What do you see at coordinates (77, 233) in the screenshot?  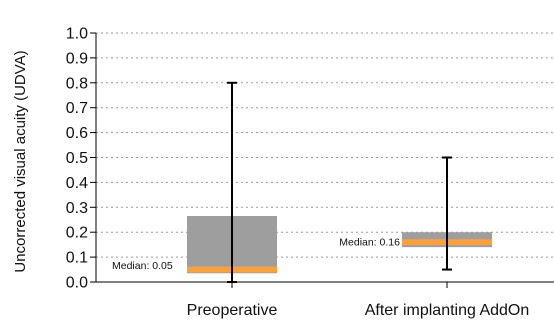 I see `y-tick-label: 0.2` at bounding box center [77, 233].